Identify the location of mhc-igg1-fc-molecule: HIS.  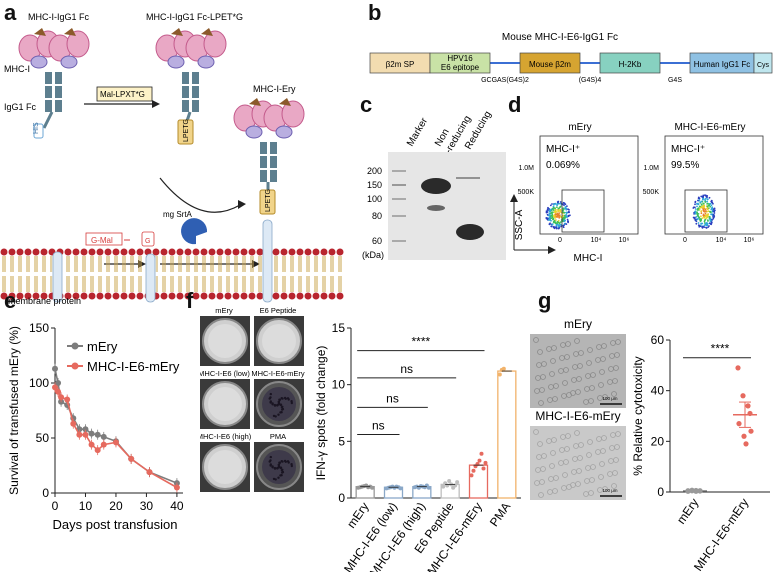
(54, 83).